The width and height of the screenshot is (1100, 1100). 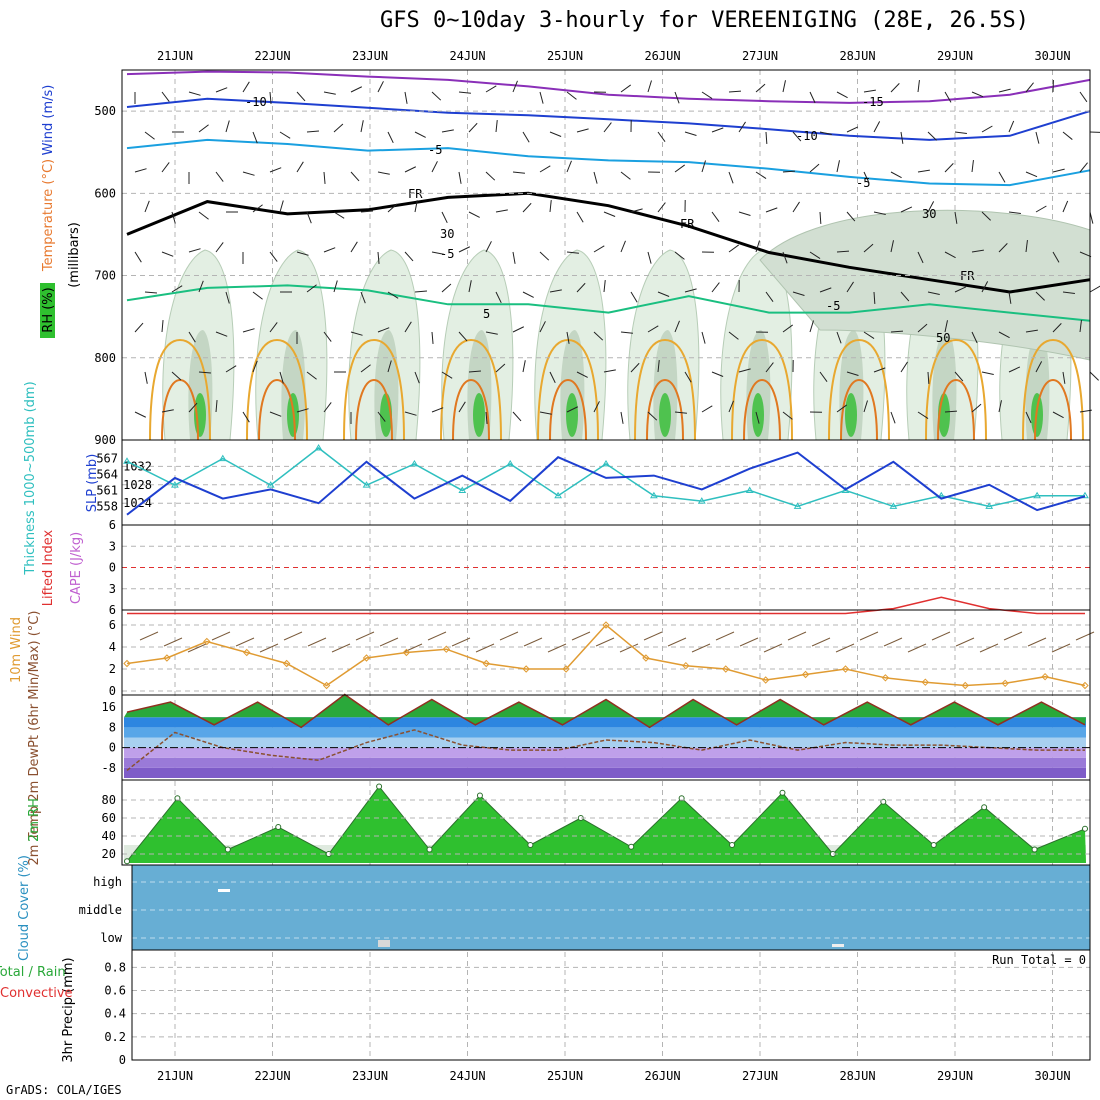 I want to click on precip-convective-legend: Convective, so click(x=36, y=993).